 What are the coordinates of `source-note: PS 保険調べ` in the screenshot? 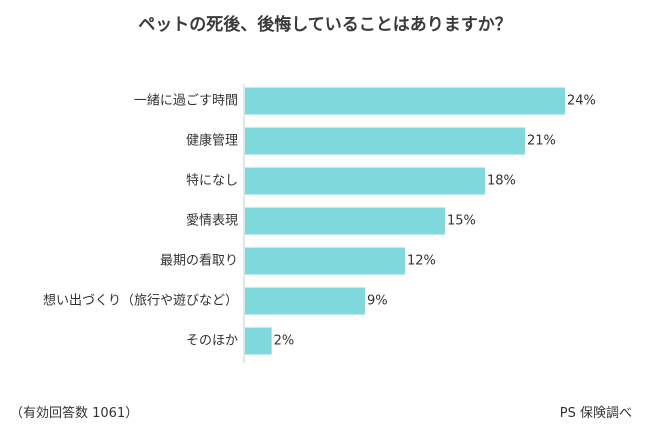 It's located at (595, 413).